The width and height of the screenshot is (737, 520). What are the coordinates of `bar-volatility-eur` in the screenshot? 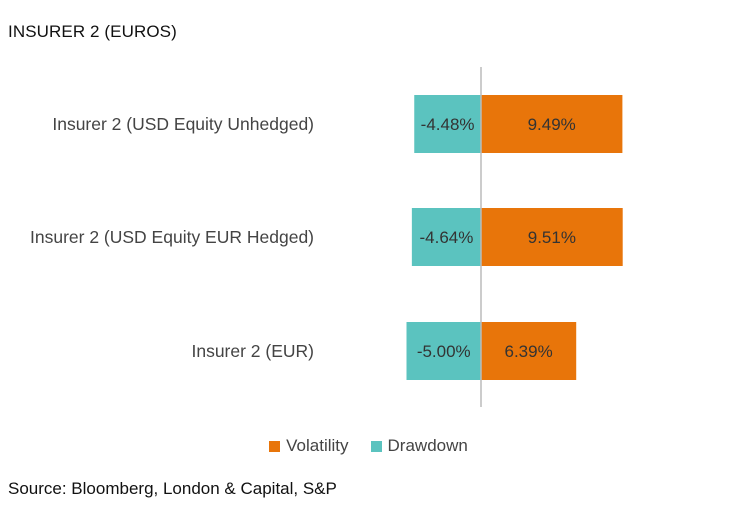 It's located at (529, 351).